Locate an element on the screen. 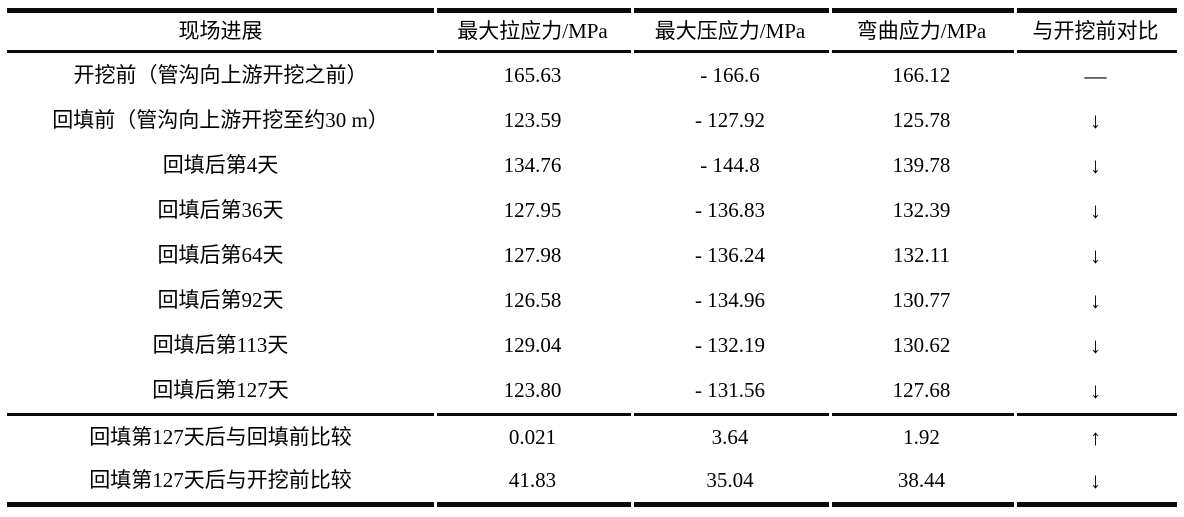 This screenshot has height=517, width=1184. compressive-cell: 3.64 is located at coordinates (730, 437).